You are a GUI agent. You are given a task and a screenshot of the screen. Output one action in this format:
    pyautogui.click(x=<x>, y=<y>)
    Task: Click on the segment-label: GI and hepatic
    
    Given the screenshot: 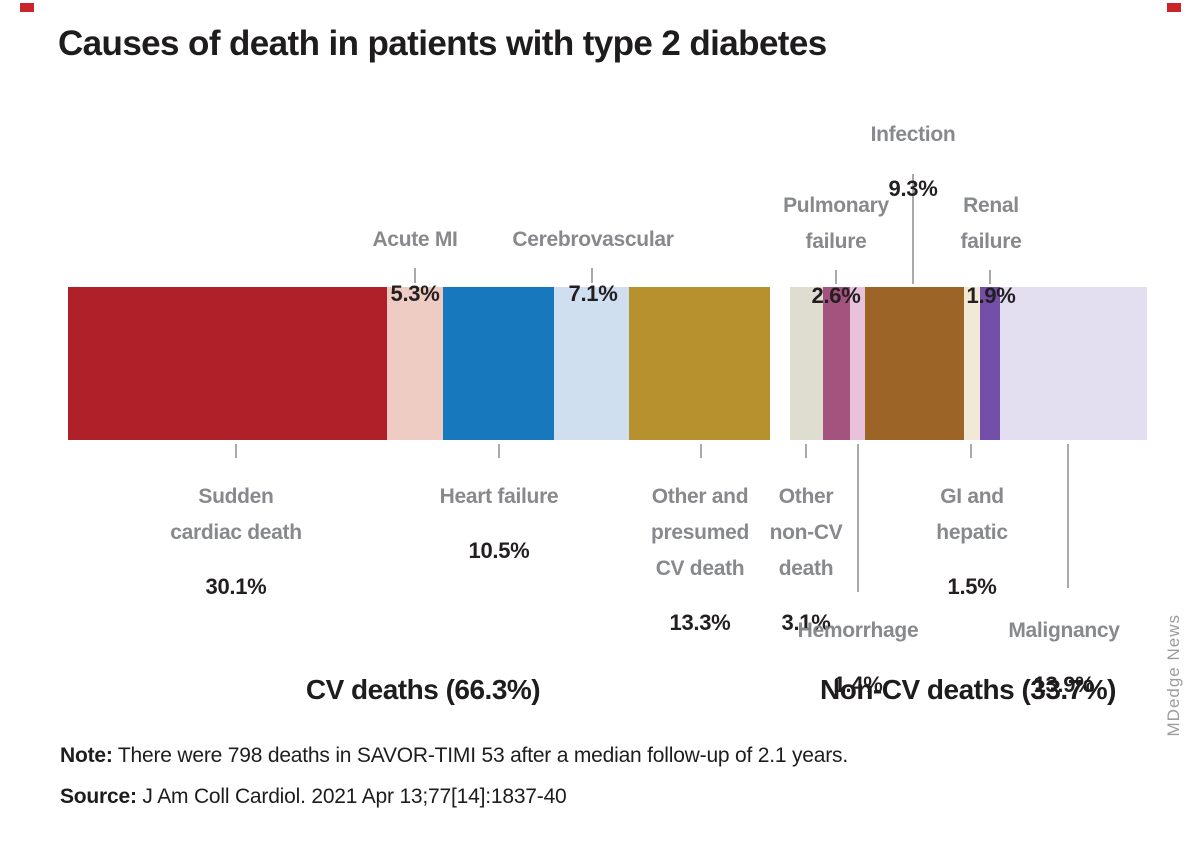 What is the action you would take?
    pyautogui.click(x=972, y=514)
    